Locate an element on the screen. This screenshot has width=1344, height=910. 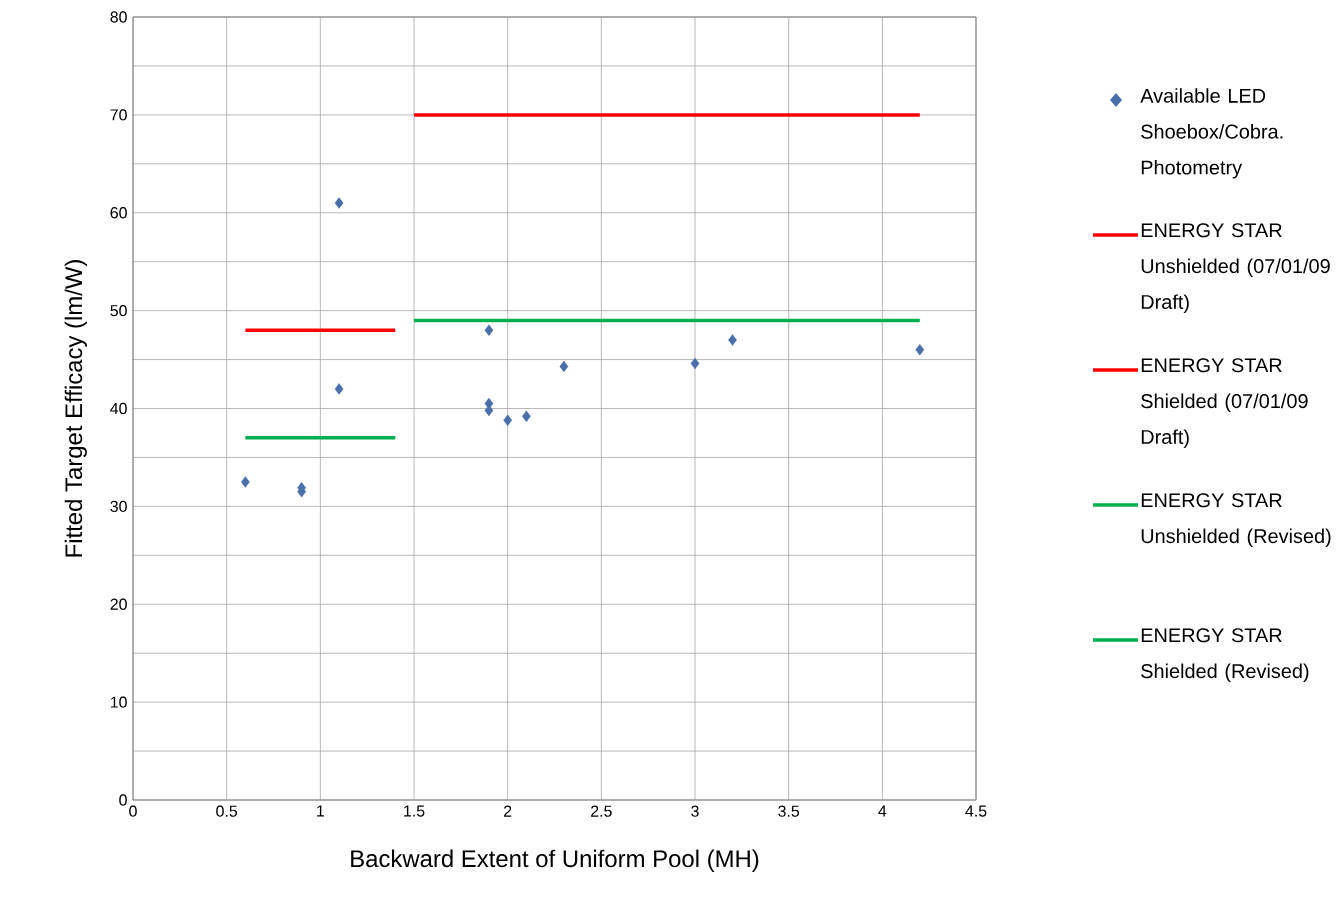
y-tick-label: 70 is located at coordinates (118, 115).